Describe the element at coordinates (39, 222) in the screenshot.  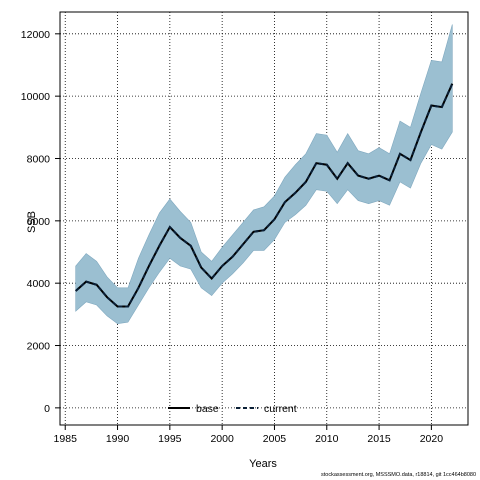
I see `y-tick-label: 6000` at that location.